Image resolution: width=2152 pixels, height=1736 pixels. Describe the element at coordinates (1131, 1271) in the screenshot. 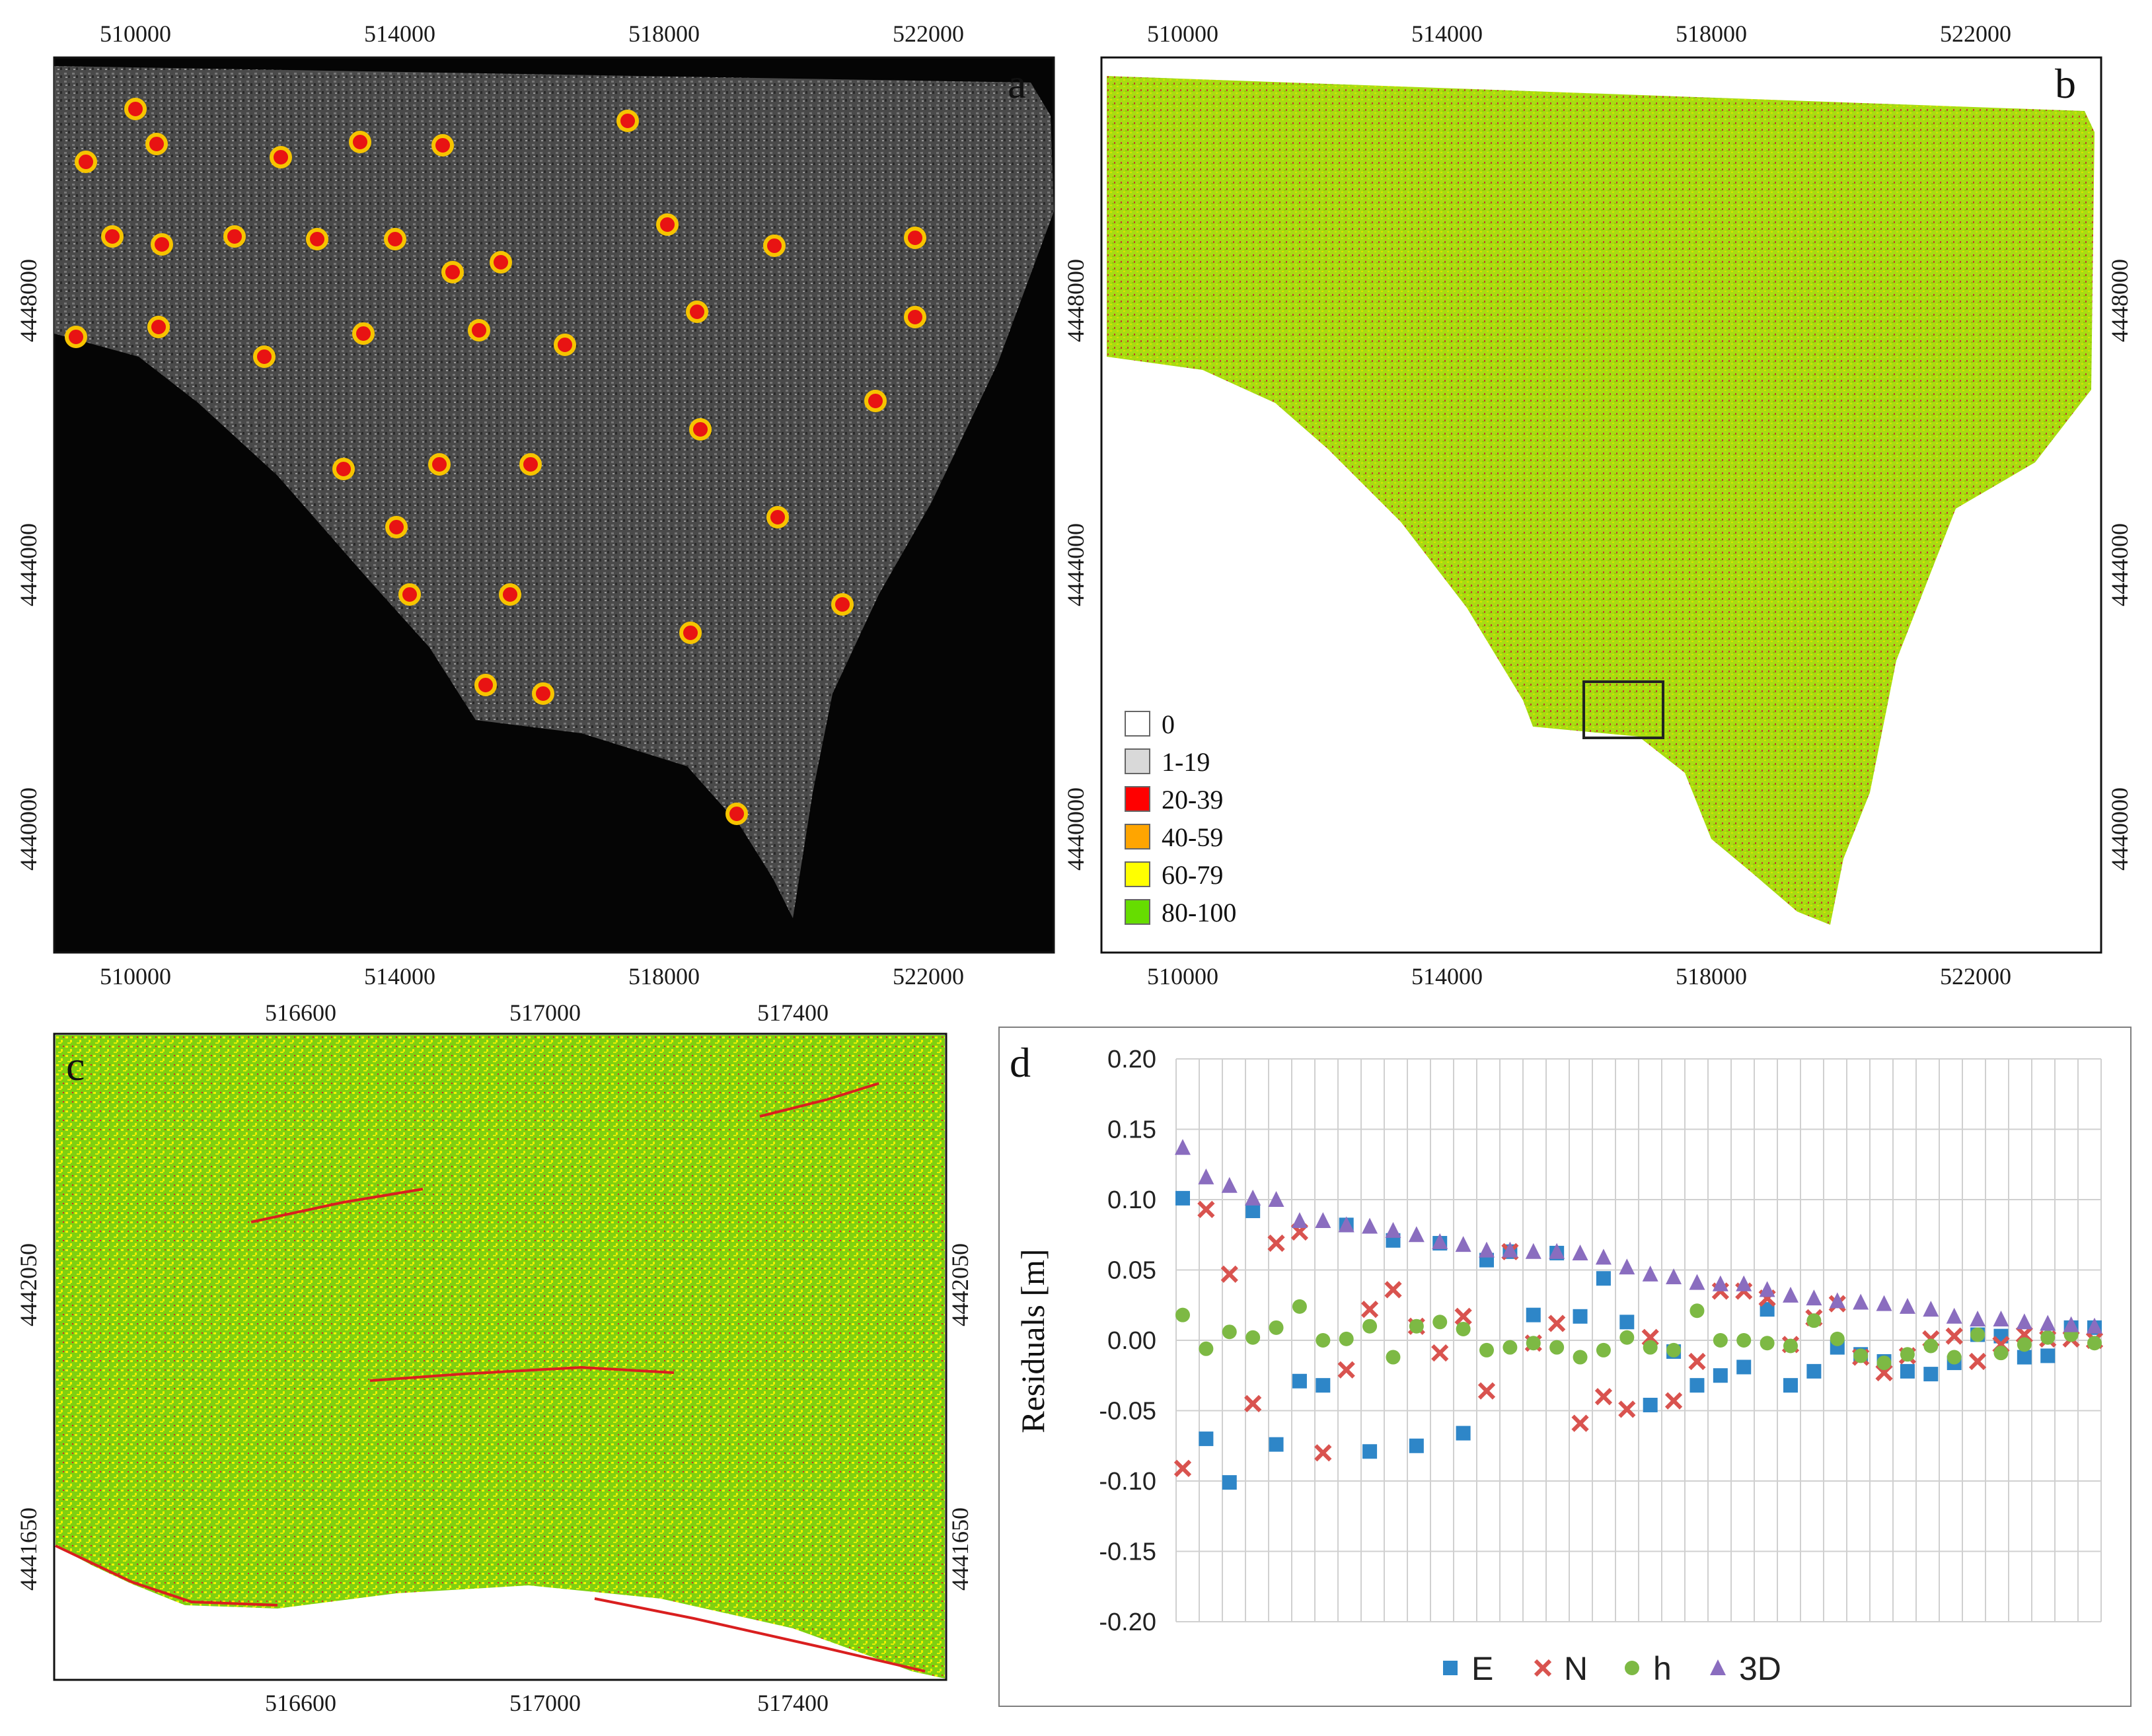

I see `y-tick-label: 0.05` at that location.